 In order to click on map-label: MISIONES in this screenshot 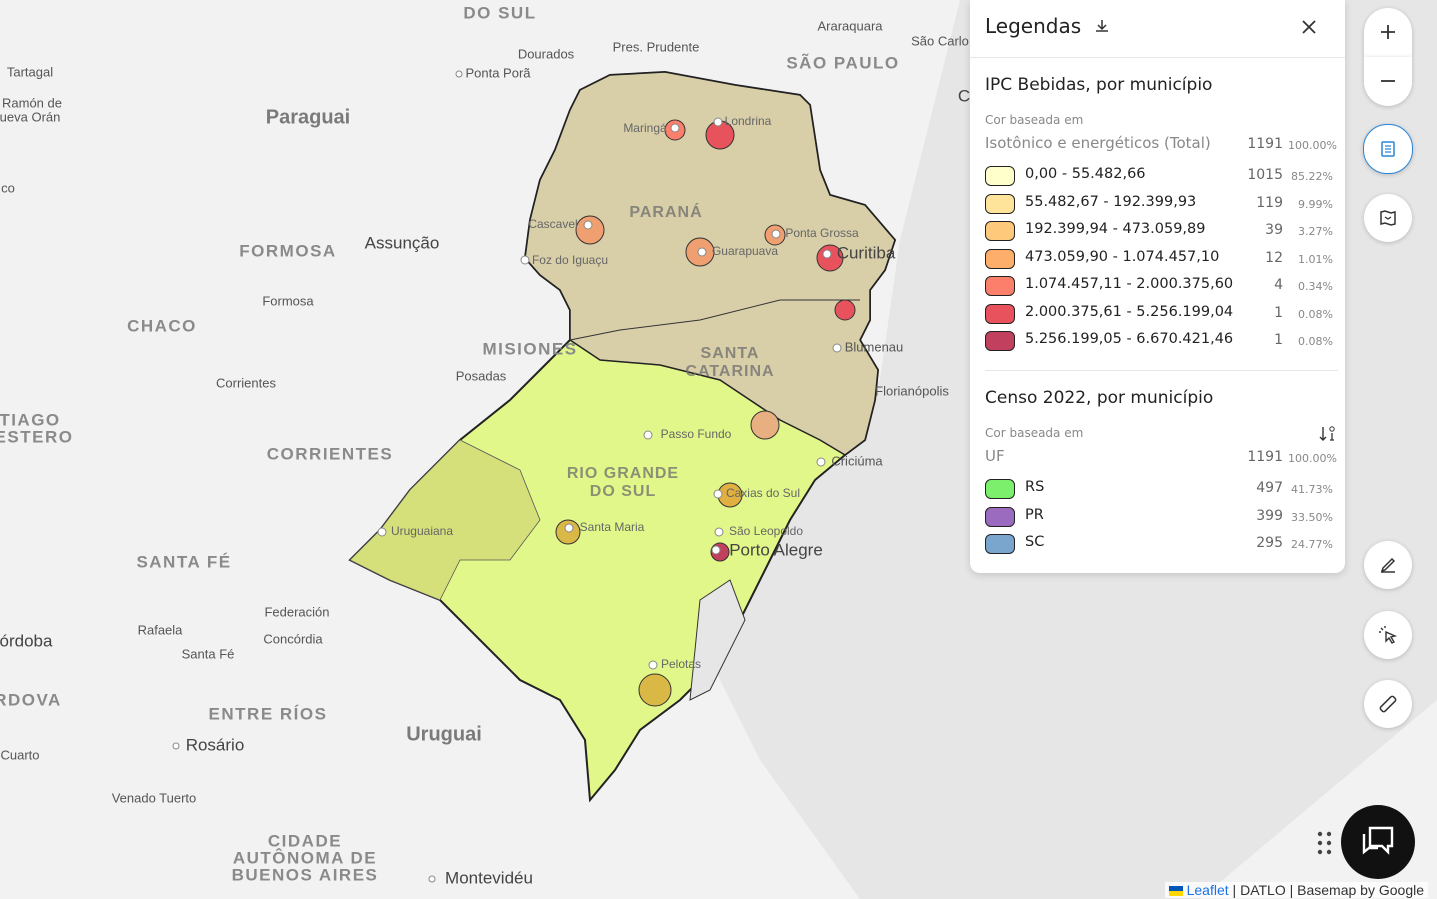, I will do `click(529, 348)`.